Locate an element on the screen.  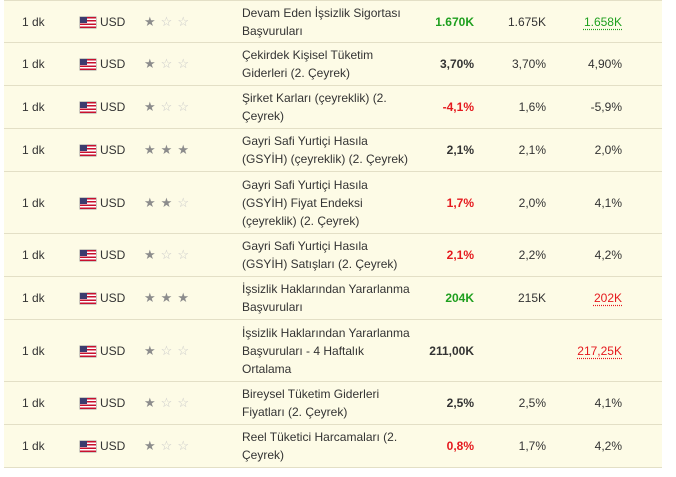
event-name-link: Reel Tüketici Harcamaları (2. Çeyrek) is located at coordinates (331, 446).